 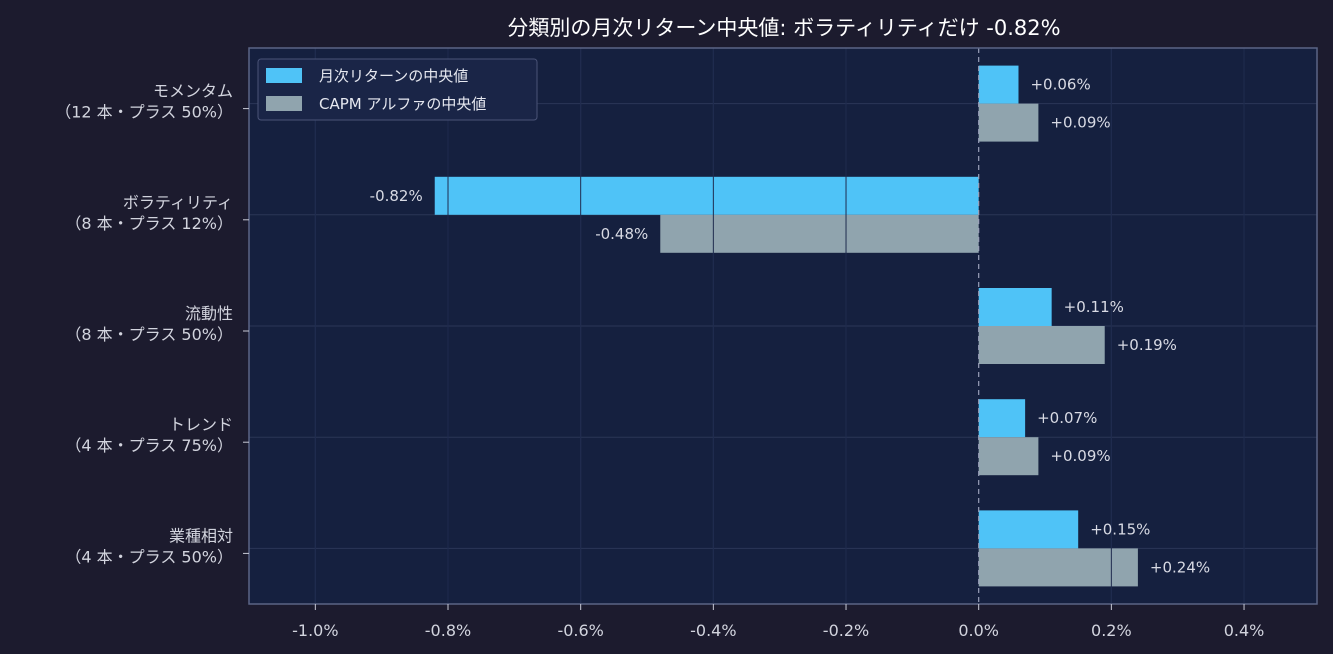 What do you see at coordinates (315, 630) in the screenshot?
I see `x-tick-label: -1.0%` at bounding box center [315, 630].